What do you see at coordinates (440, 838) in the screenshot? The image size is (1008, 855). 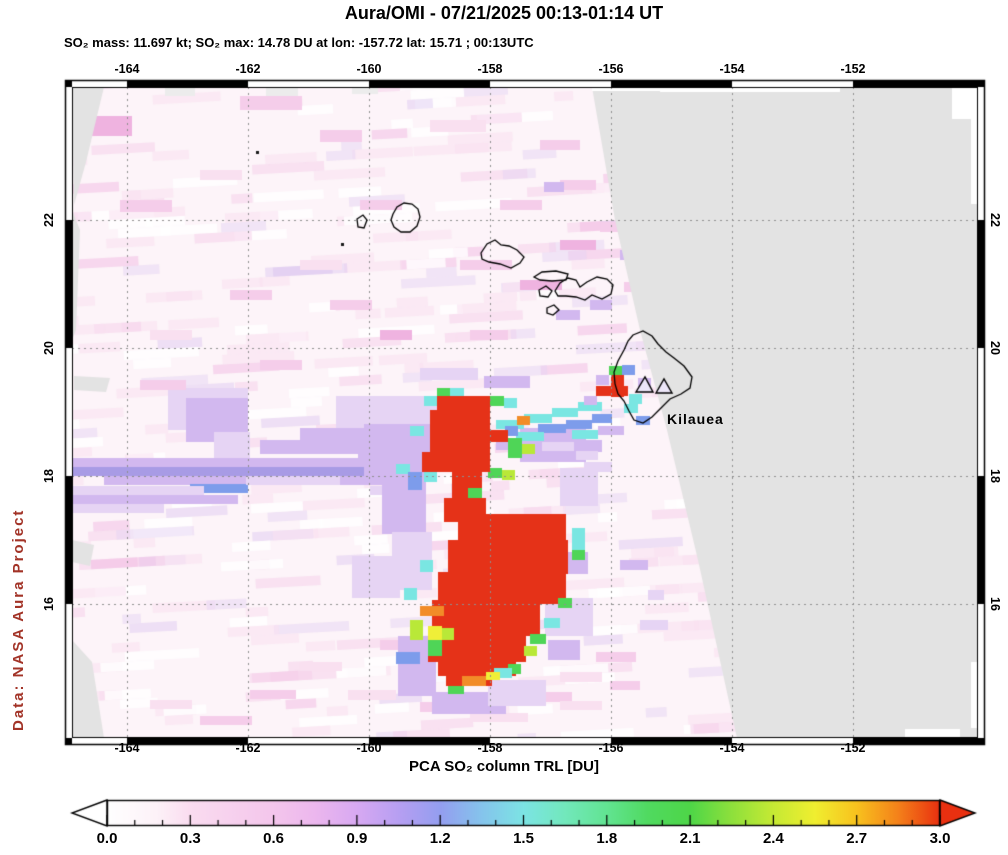 I see `colorbar-tick-4: 1.2` at bounding box center [440, 838].